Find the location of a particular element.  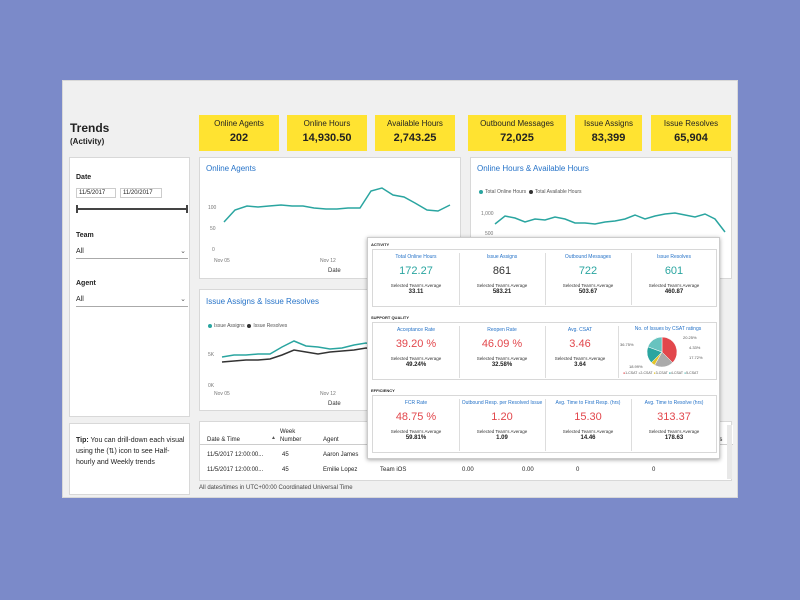

metric-label: Outbound Messages is located at coordinates (588, 257).